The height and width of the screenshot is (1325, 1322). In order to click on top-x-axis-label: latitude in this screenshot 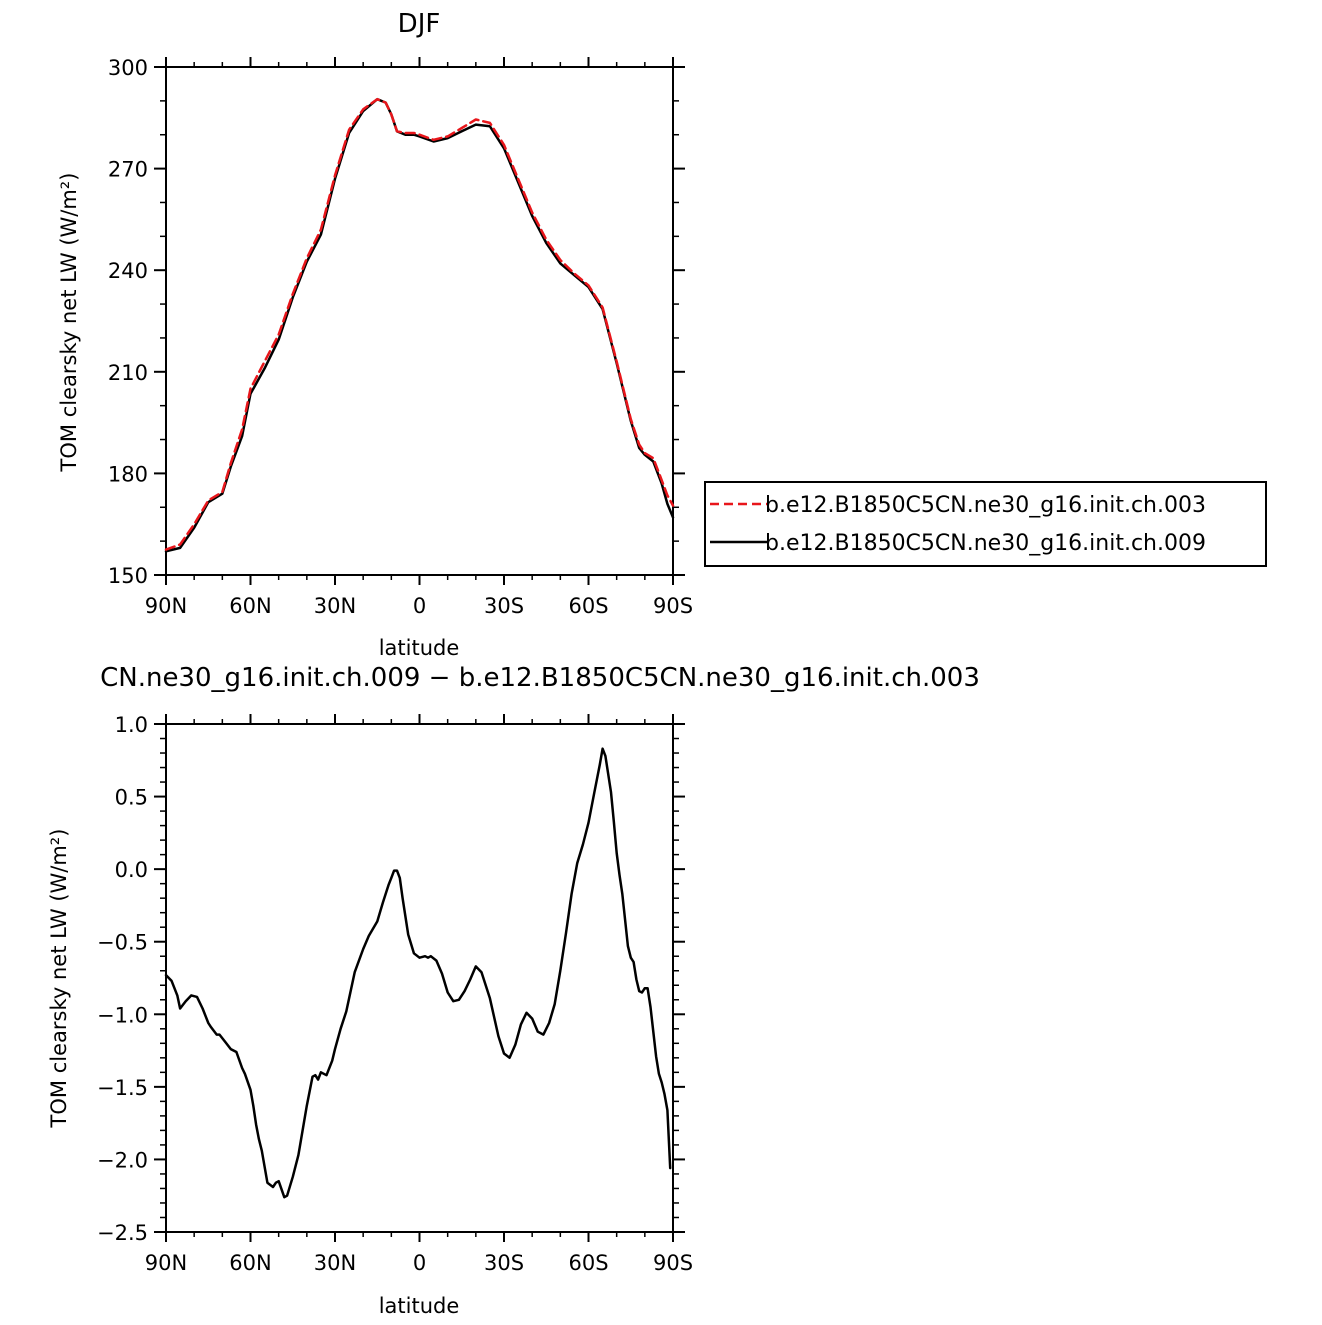, I will do `click(419, 648)`.